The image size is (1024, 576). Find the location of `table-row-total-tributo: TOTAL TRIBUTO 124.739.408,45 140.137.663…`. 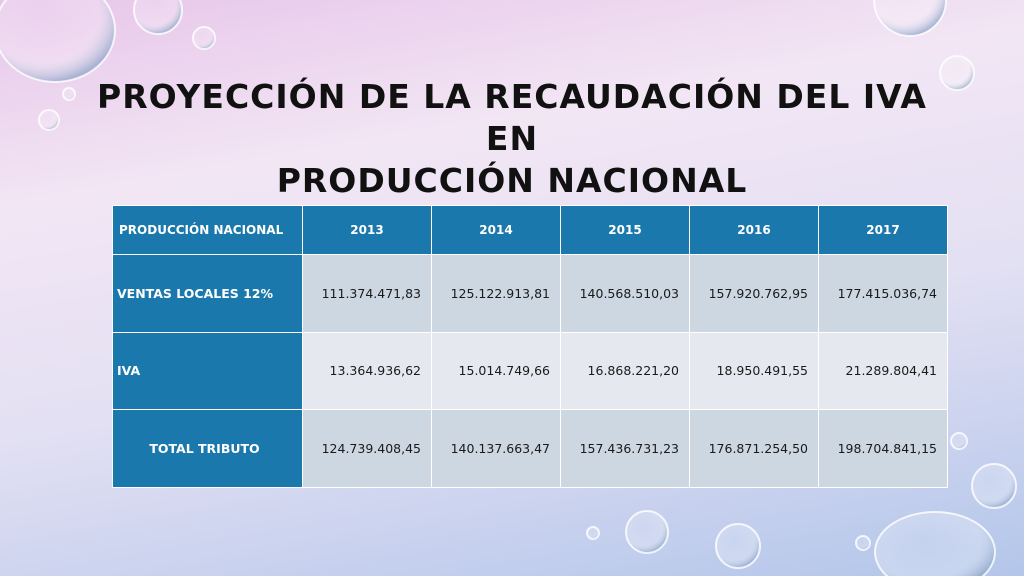

table-row-total-tributo: TOTAL TRIBUTO 124.739.408,45 140.137.663… is located at coordinates (530, 448).